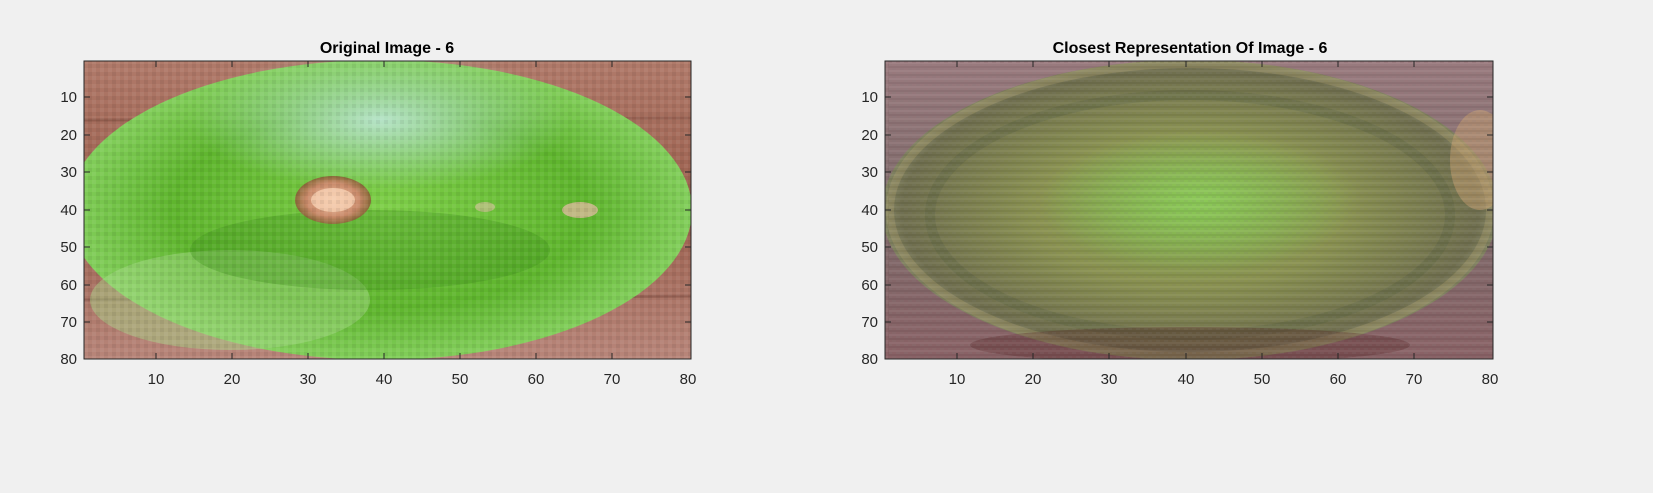 This screenshot has height=493, width=1653. I want to click on axes-title: Original Image - 6, so click(387, 48).